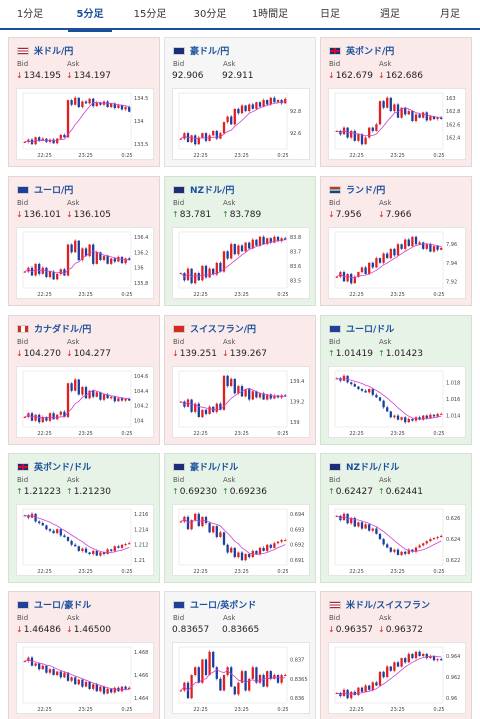 The image size is (480, 719). I want to click on y-tick-label: 104.6, so click(141, 377).